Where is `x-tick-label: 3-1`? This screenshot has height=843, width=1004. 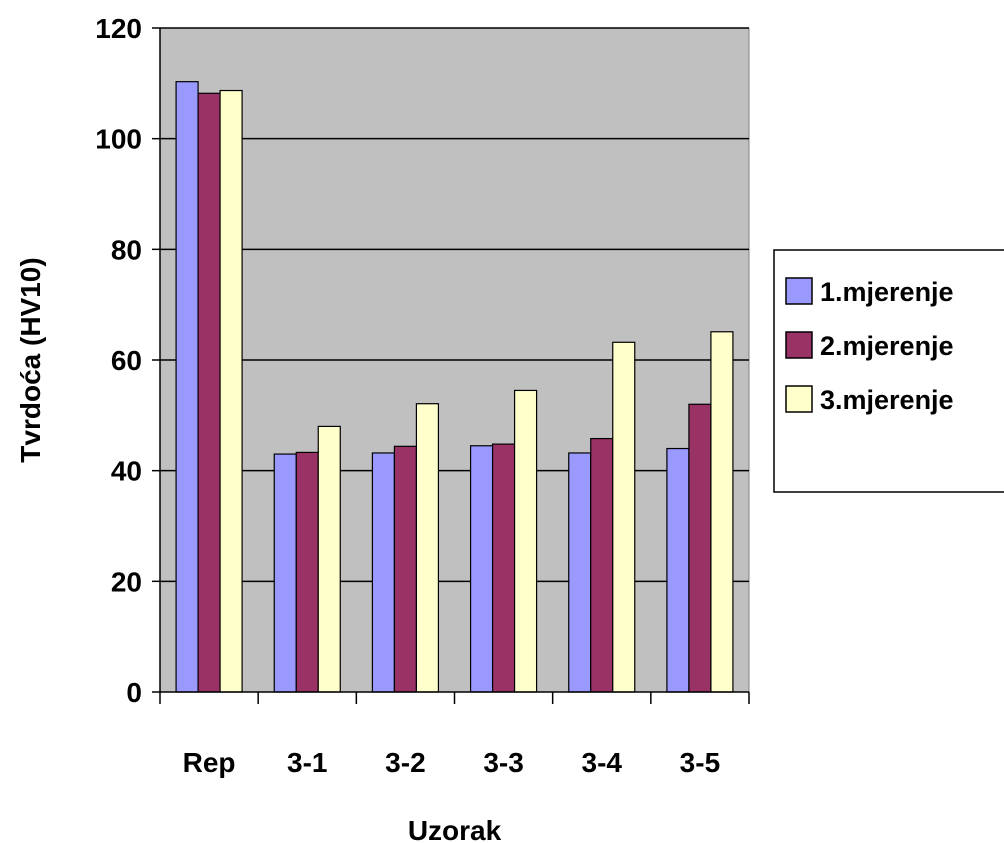
x-tick-label: 3-1 is located at coordinates (307, 762).